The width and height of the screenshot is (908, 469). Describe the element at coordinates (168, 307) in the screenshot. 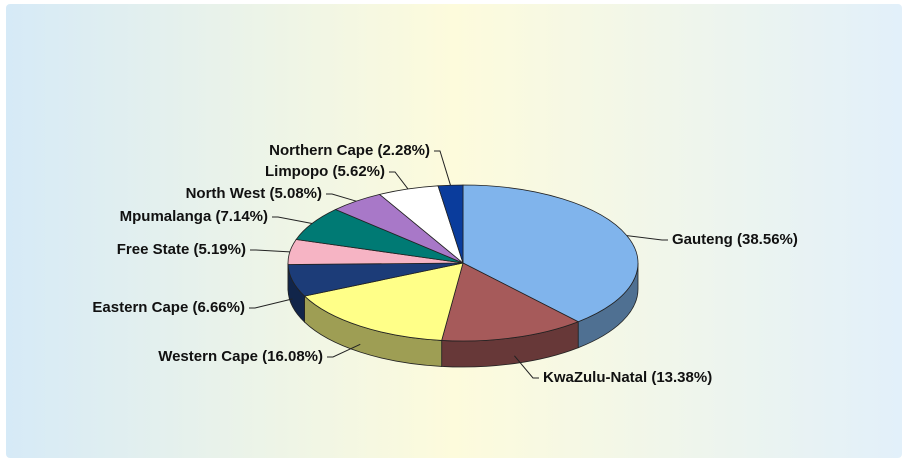

I see `slice-label: Eastern Cape (6.66%)` at that location.